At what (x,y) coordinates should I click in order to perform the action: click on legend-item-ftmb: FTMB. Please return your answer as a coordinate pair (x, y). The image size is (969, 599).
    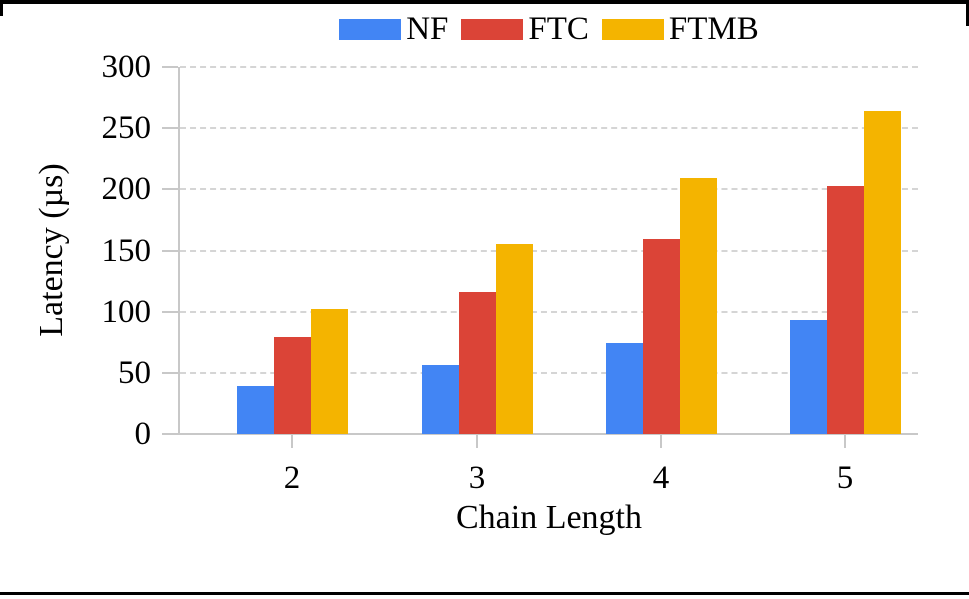
    Looking at the image, I should click on (680, 29).